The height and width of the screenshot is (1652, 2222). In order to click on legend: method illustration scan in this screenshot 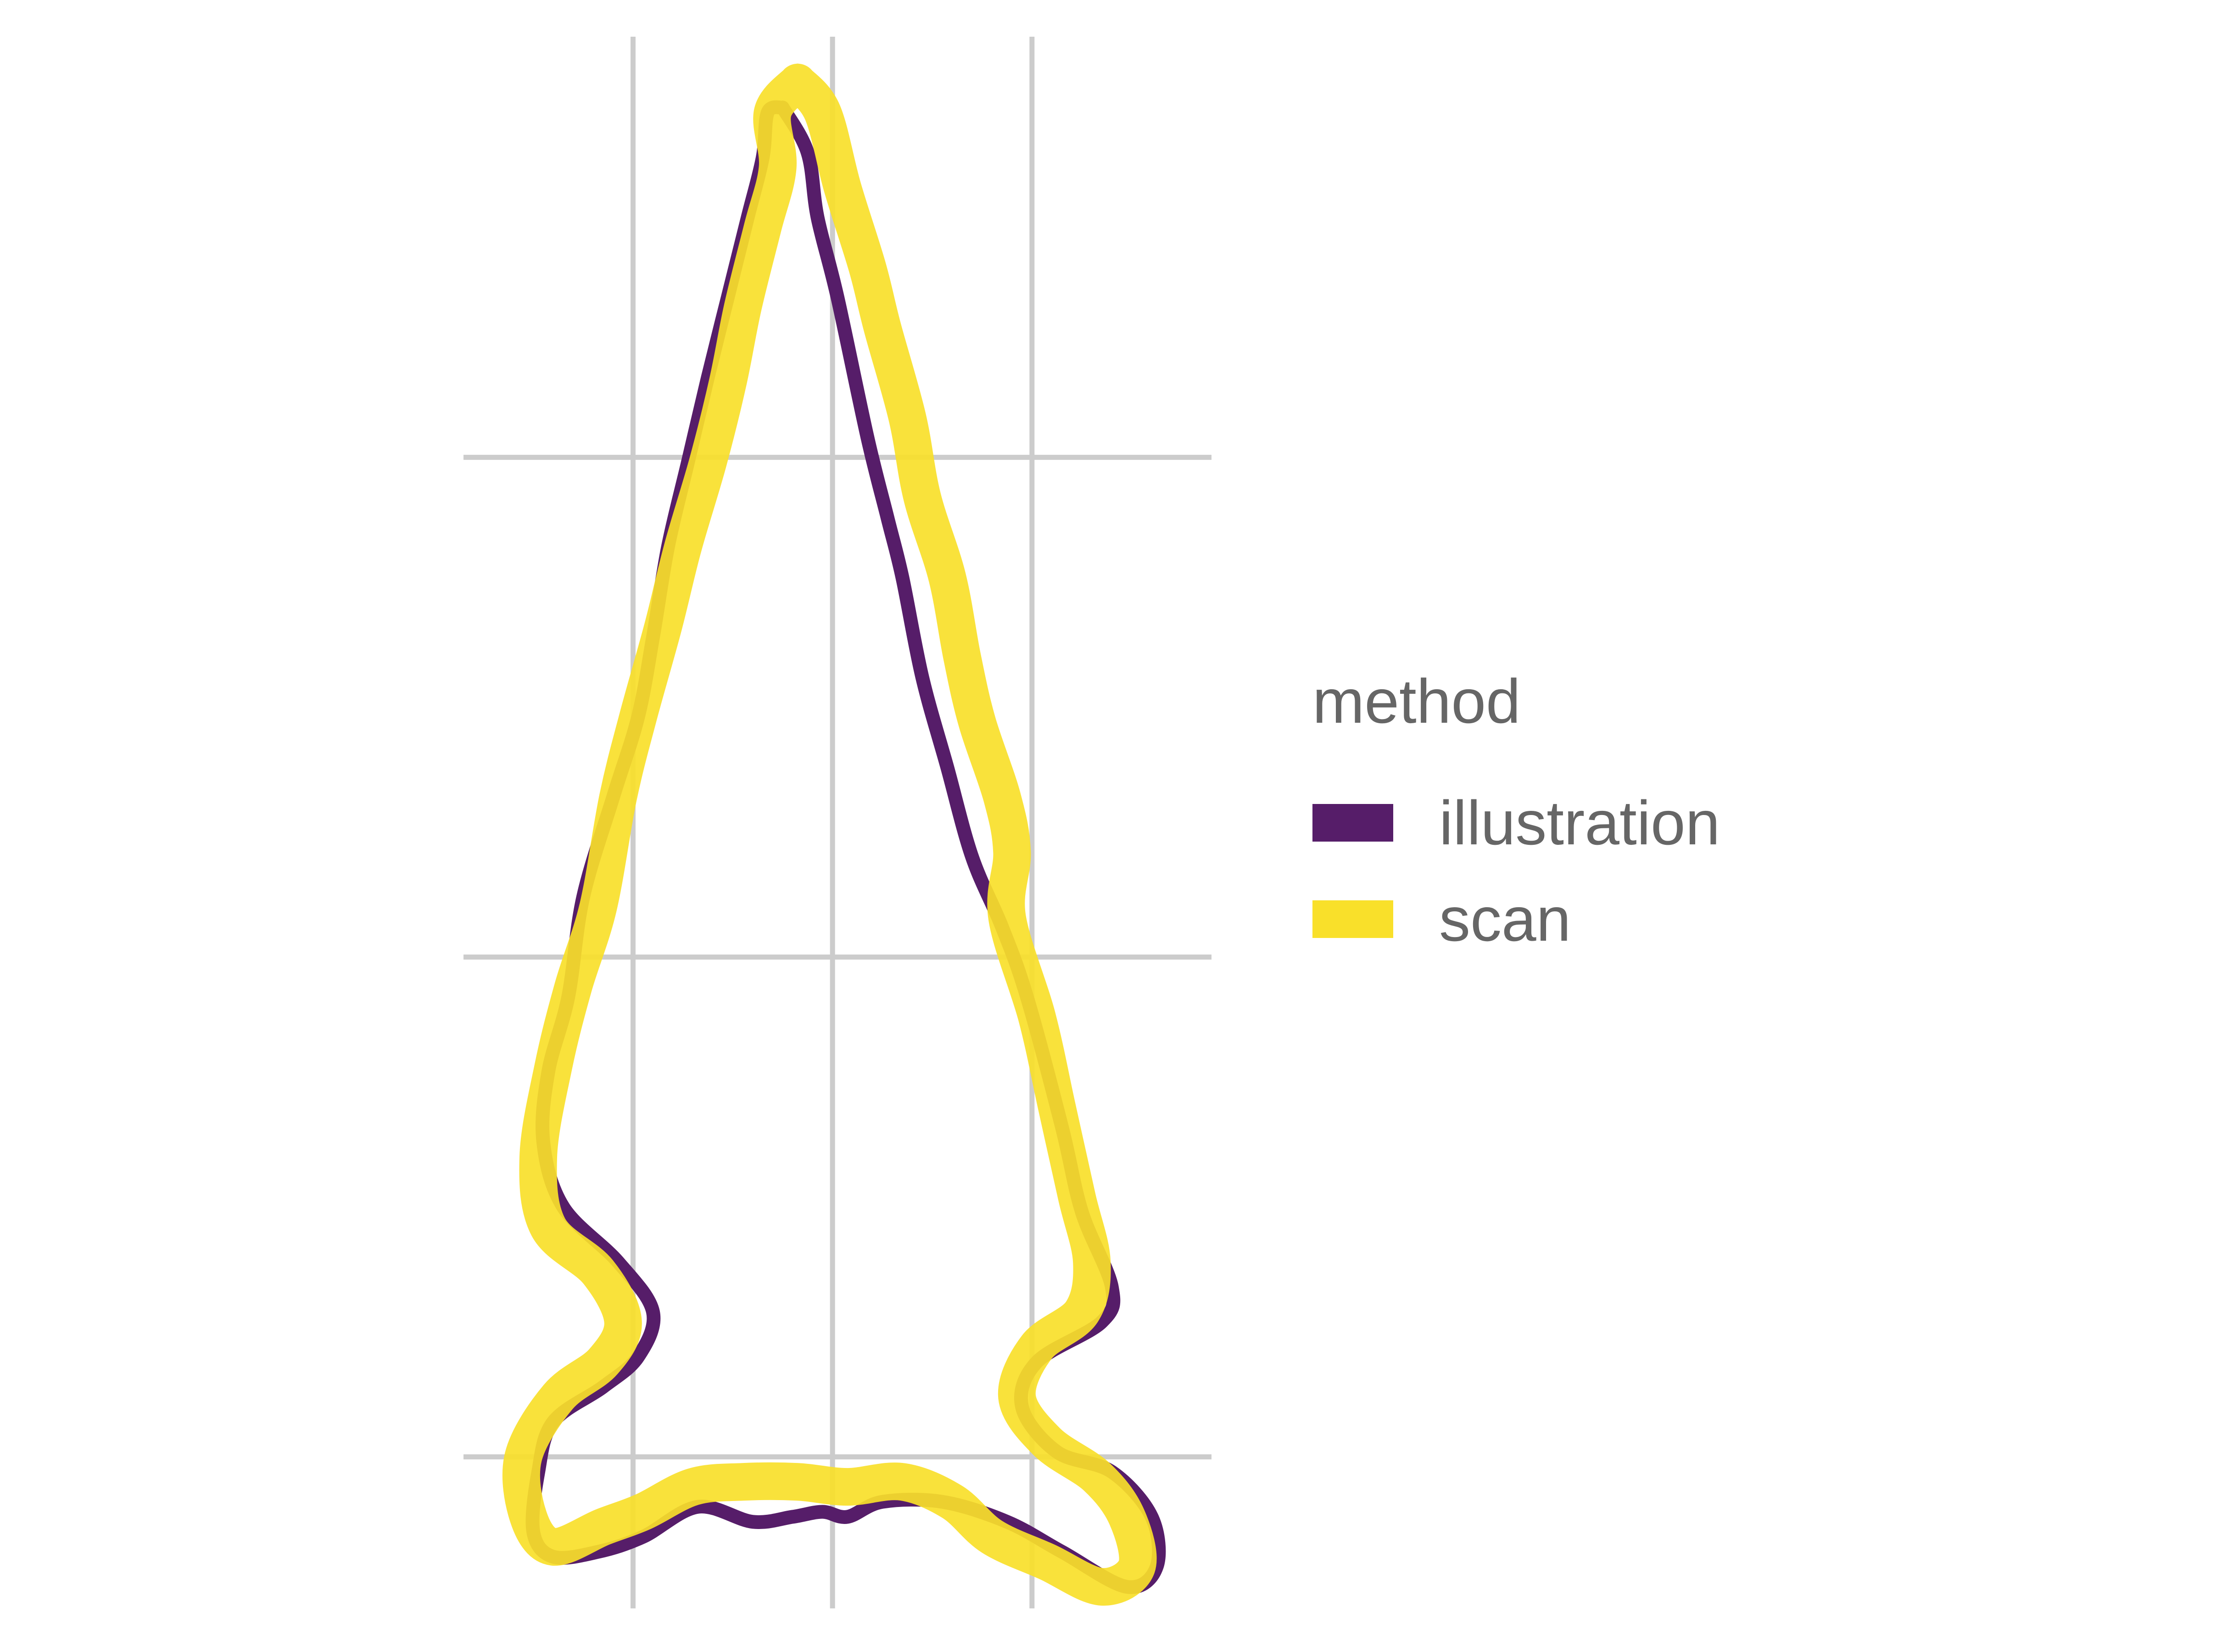, I will do `click(1564, 819)`.